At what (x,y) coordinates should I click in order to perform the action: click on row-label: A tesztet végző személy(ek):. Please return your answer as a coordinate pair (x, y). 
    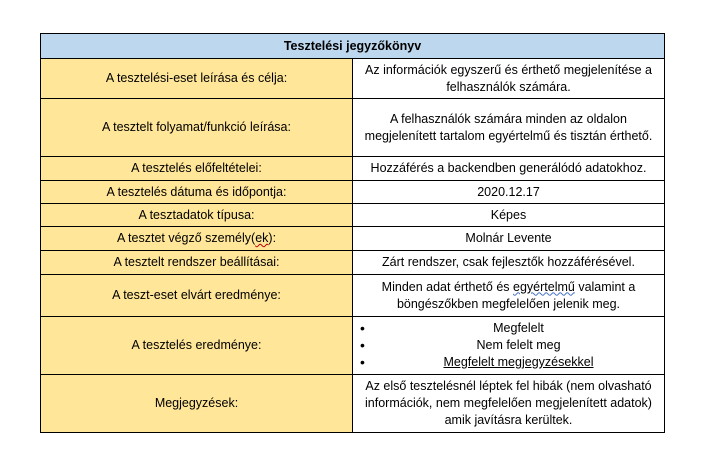
    Looking at the image, I should click on (196, 238).